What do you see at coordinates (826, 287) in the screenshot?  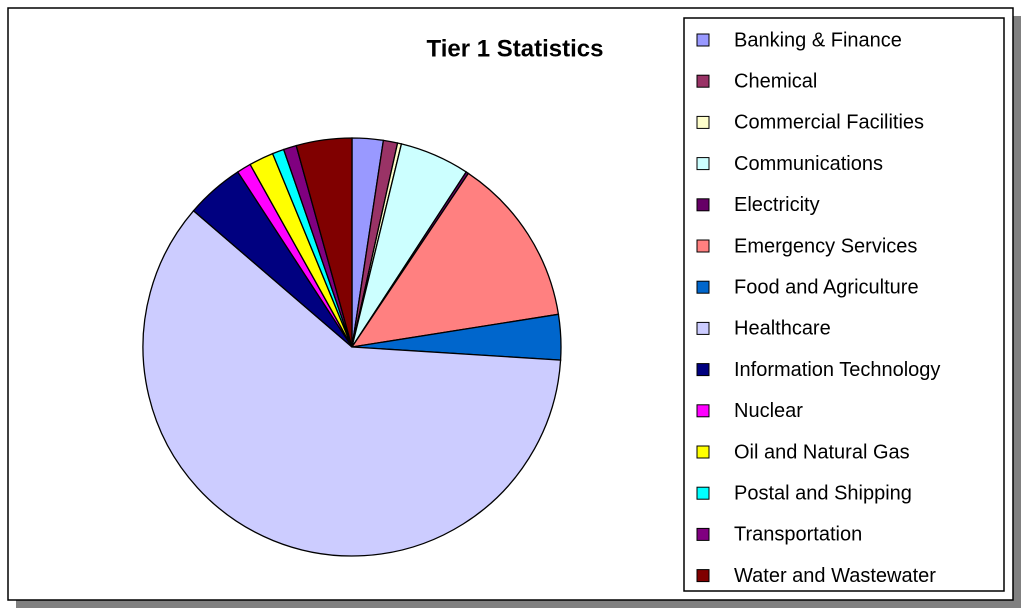 I see `legend-label: Food and Agriculture` at bounding box center [826, 287].